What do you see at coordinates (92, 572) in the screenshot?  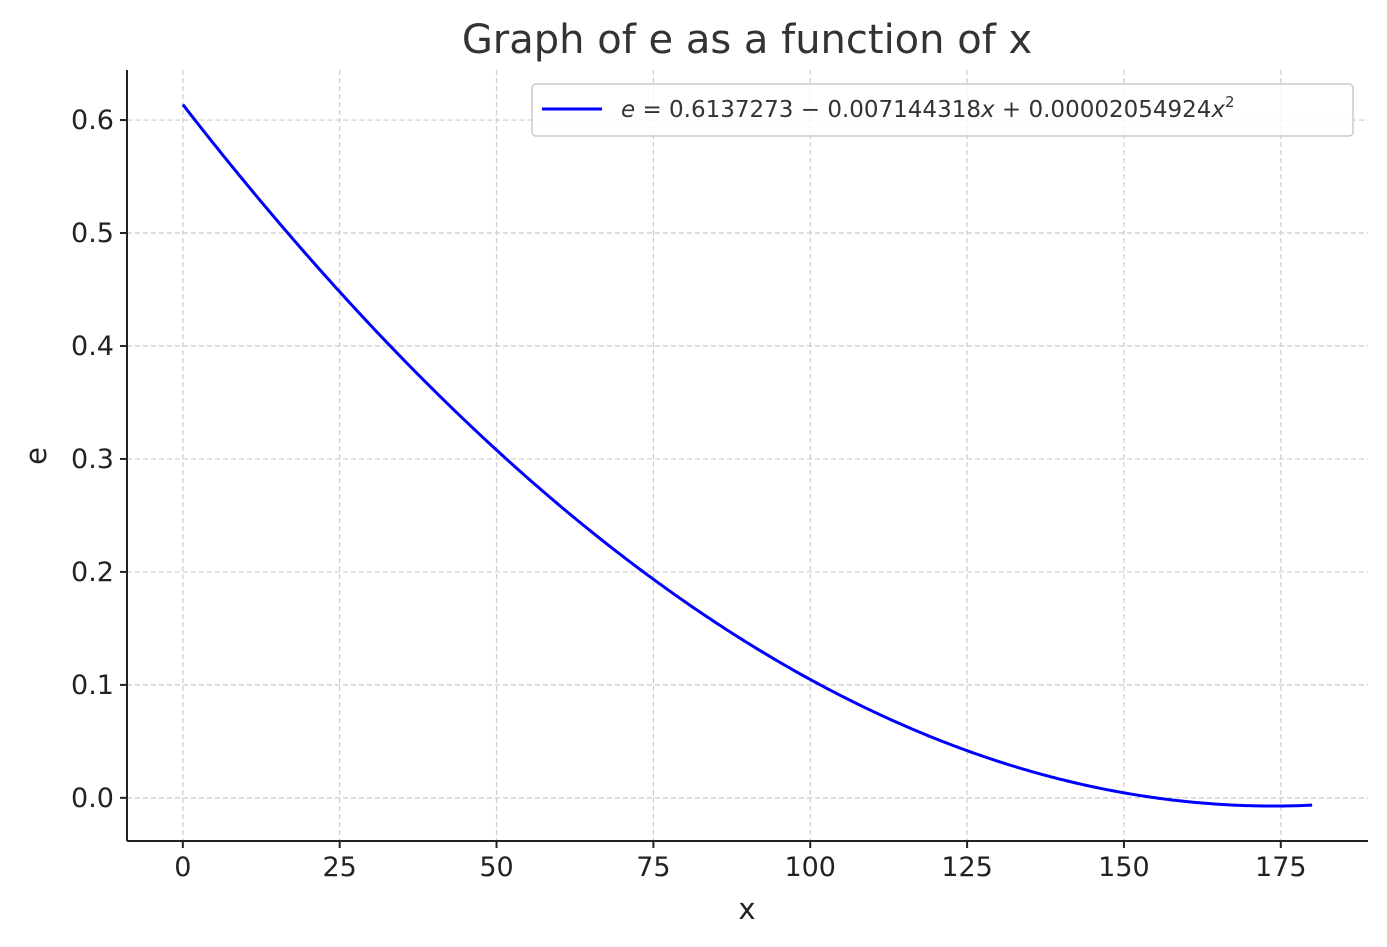 I see `y-tick-label: 0.2` at bounding box center [92, 572].